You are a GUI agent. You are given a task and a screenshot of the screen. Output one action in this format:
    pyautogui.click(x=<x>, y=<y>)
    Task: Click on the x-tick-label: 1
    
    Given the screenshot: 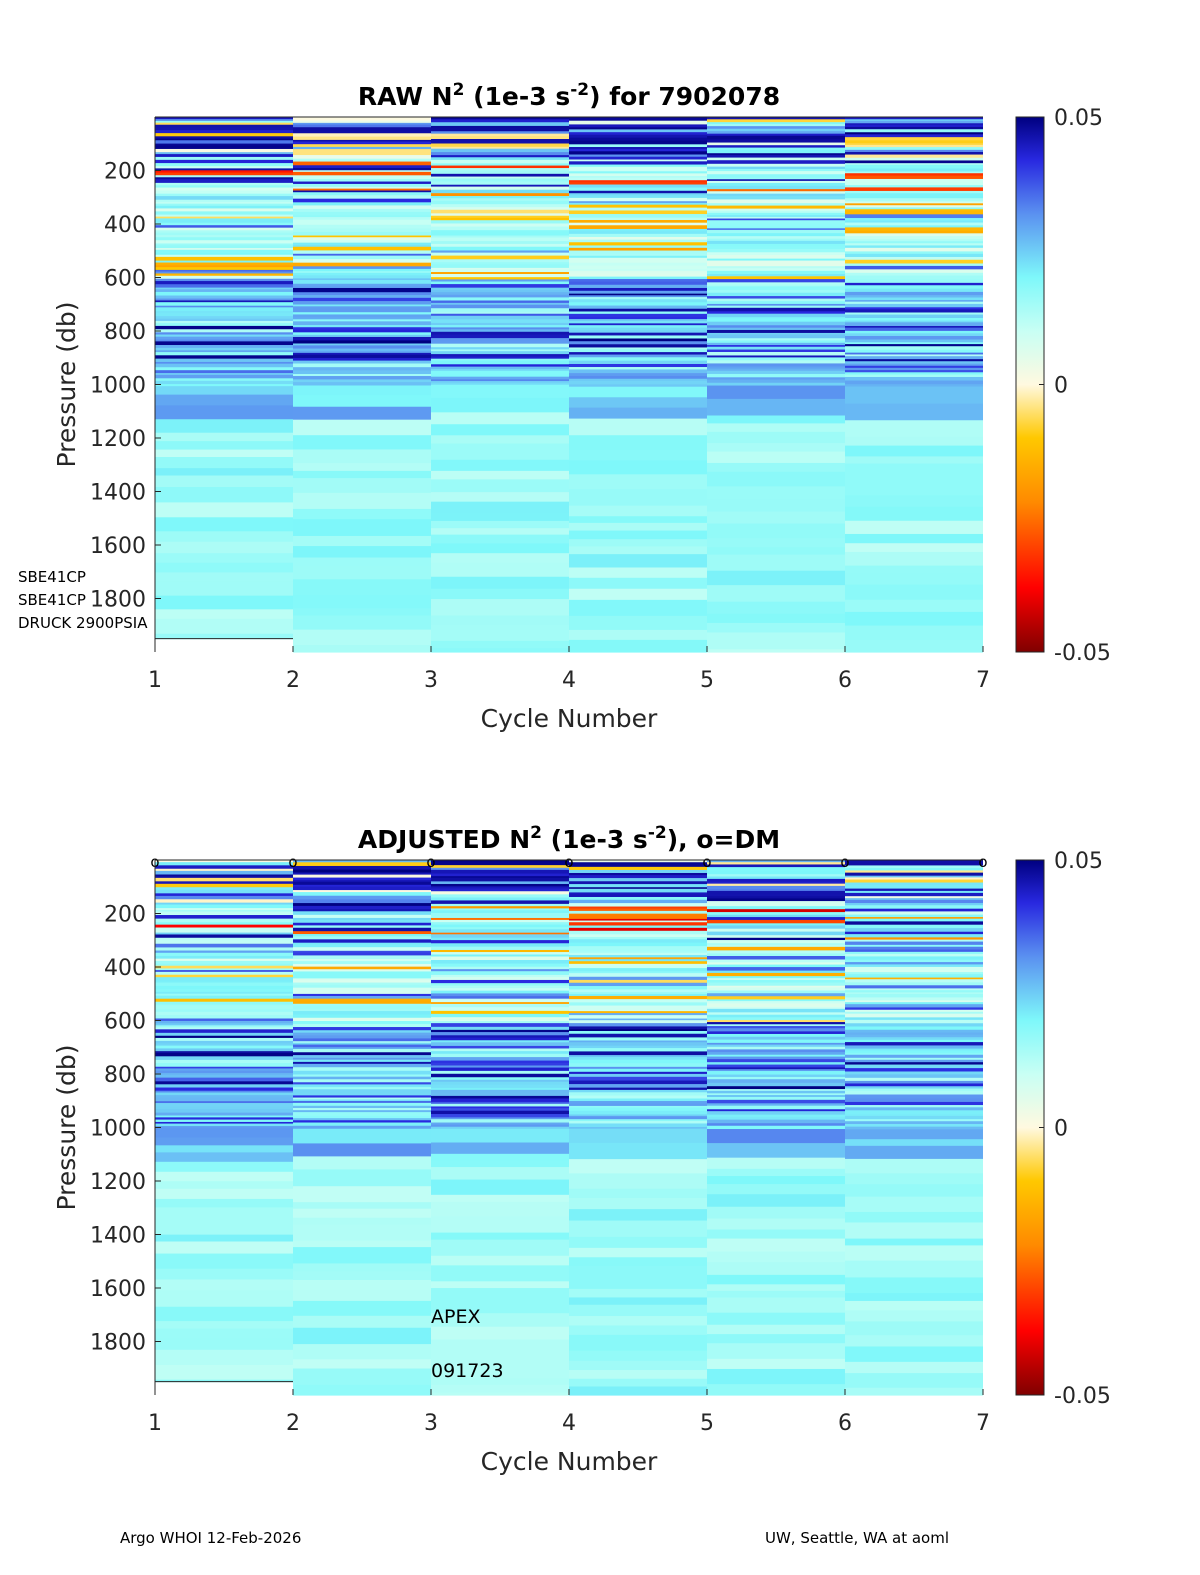 What is the action you would take?
    pyautogui.click(x=155, y=1423)
    